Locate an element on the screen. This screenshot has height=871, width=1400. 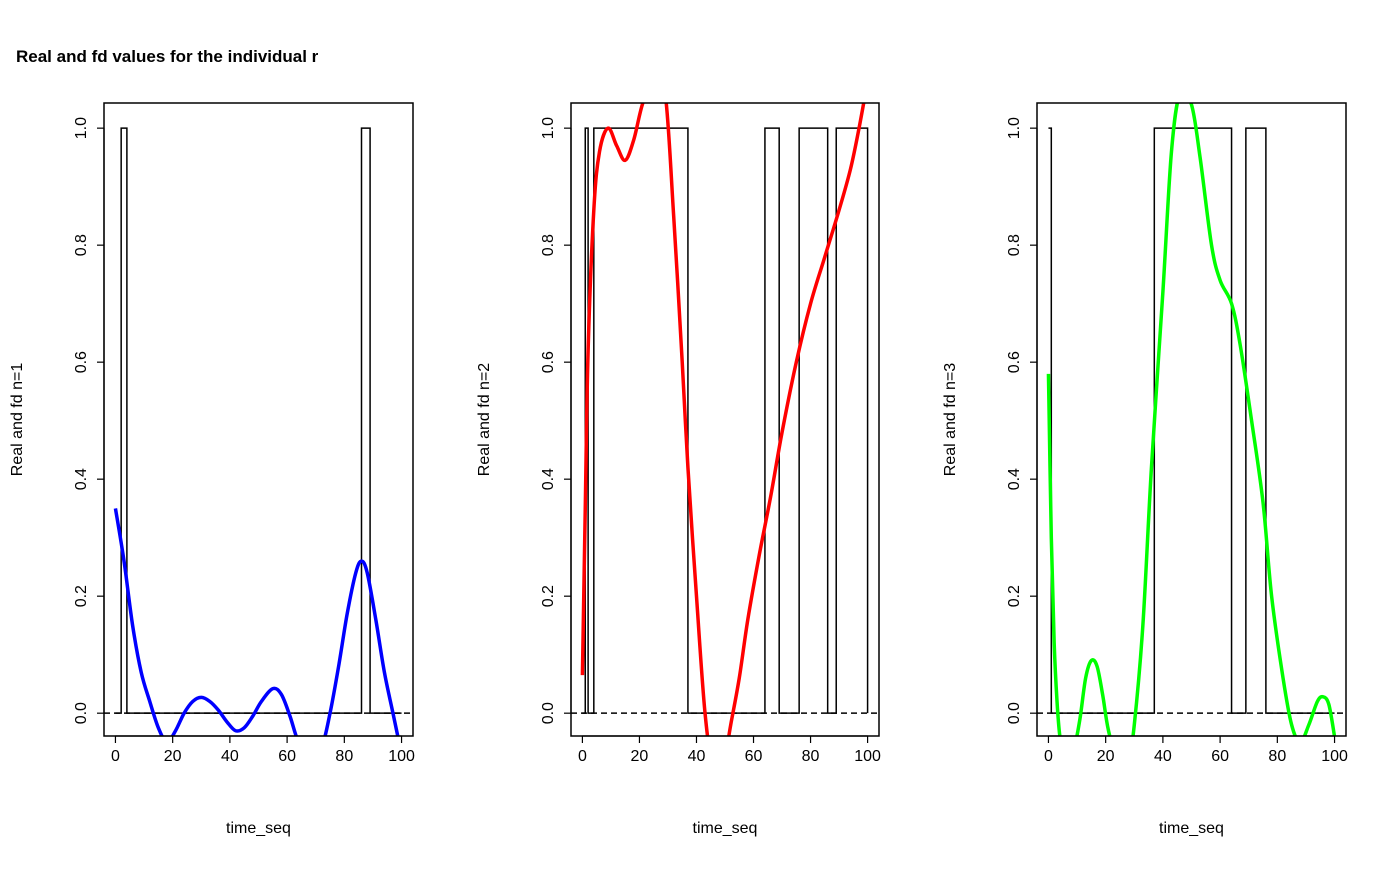
y-axis-label: Real and fd n=2 is located at coordinates (484, 420).